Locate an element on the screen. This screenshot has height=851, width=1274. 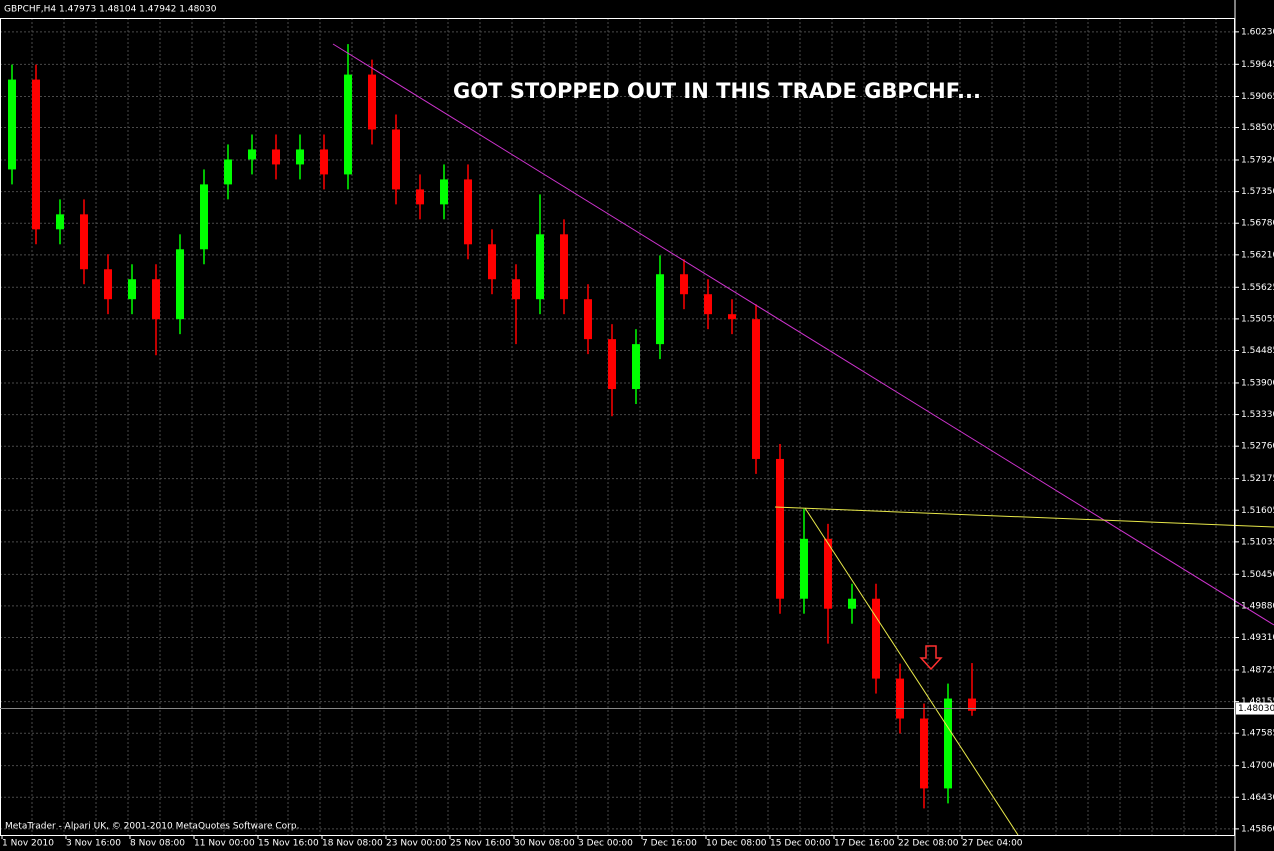
y-tick-label: 1.50450 is located at coordinates (1257, 575).